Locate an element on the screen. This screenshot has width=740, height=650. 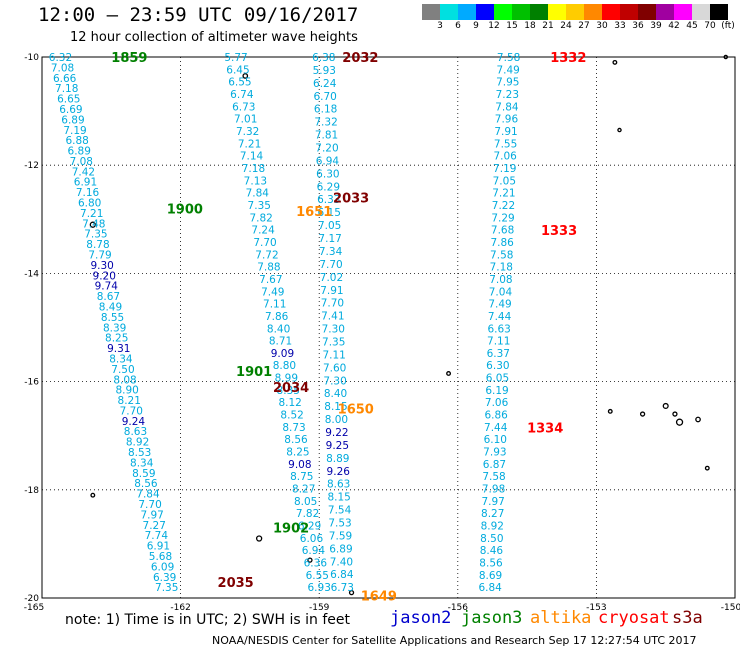
wave-height-value: 6.45 is located at coordinates (237, 70).